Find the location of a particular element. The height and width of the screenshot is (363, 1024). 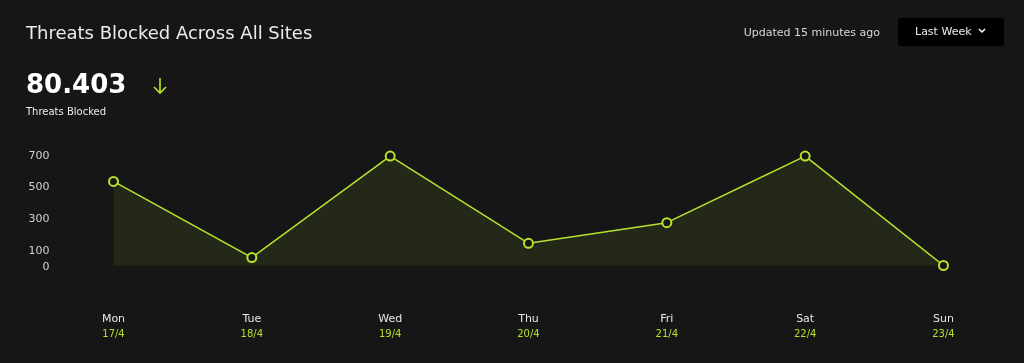

y-tick-label: 0 is located at coordinates (46, 266).